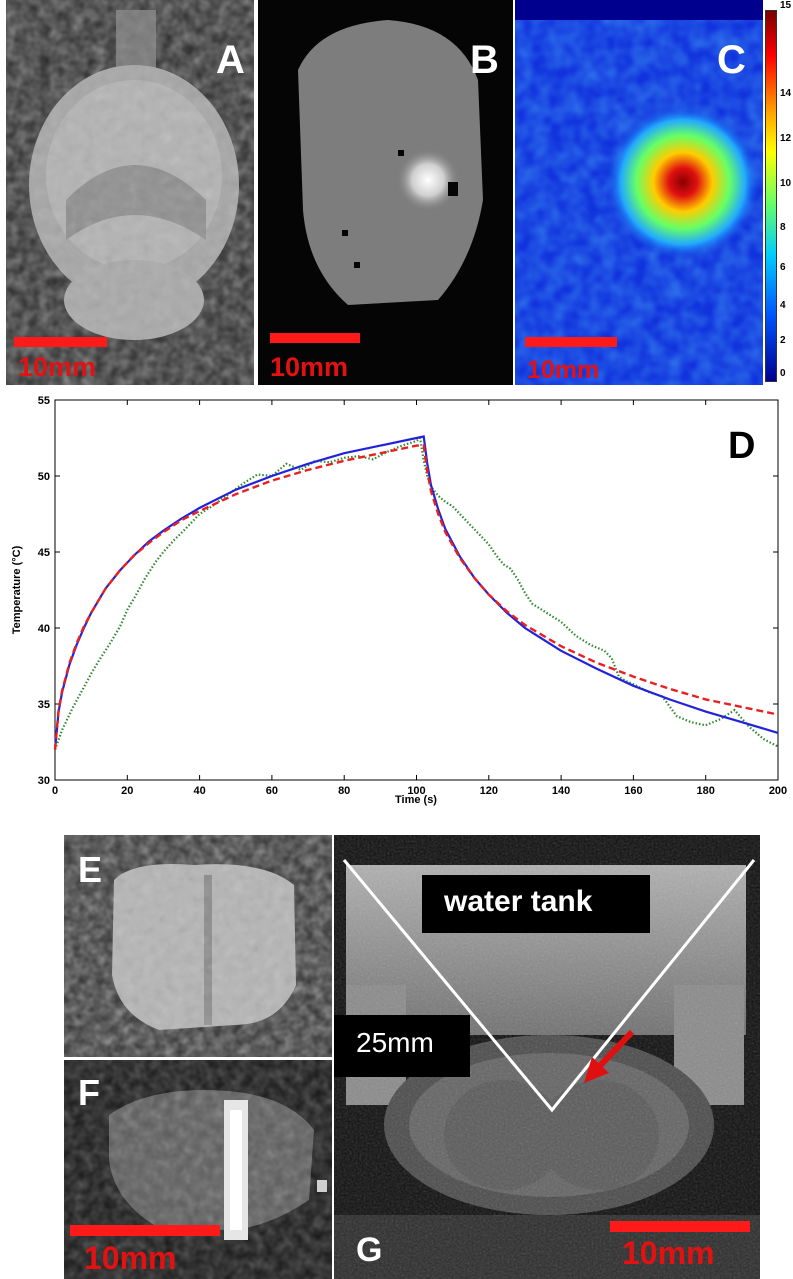 The height and width of the screenshot is (1279, 793). I want to click on panel-c-colorbar-tick-8: 8, so click(783, 227).